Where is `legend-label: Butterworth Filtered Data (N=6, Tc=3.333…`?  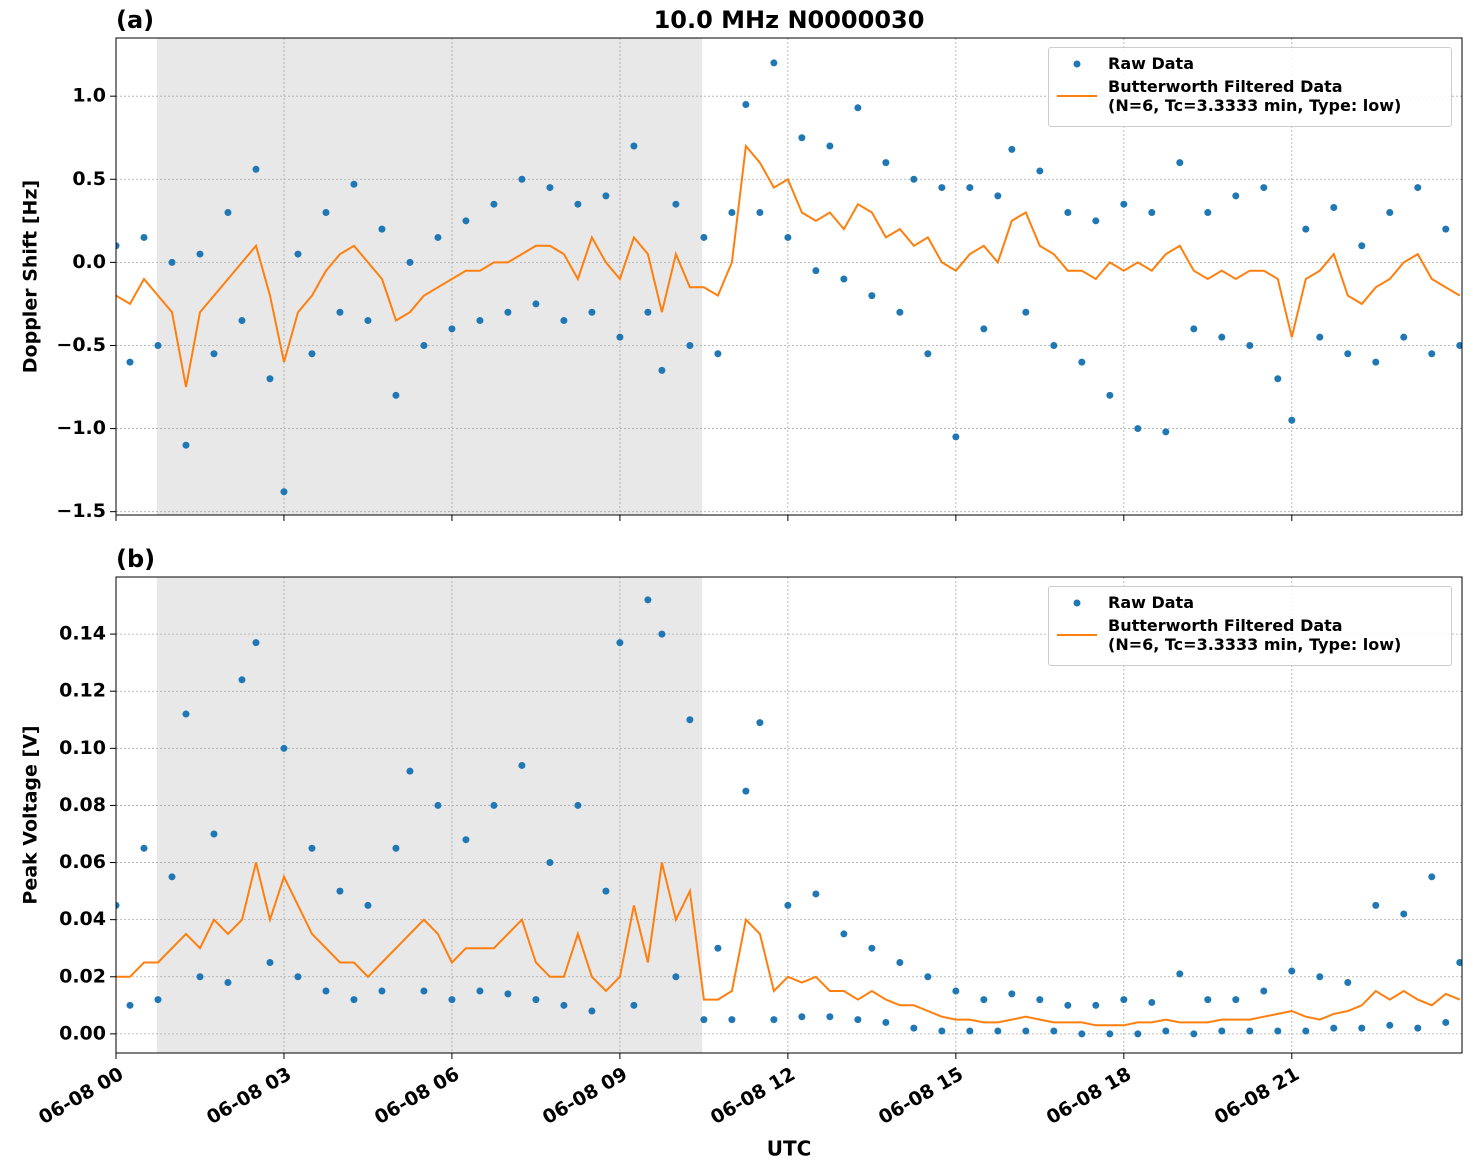 legend-label: Butterworth Filtered Data (N=6, Tc=3.333… is located at coordinates (1255, 96).